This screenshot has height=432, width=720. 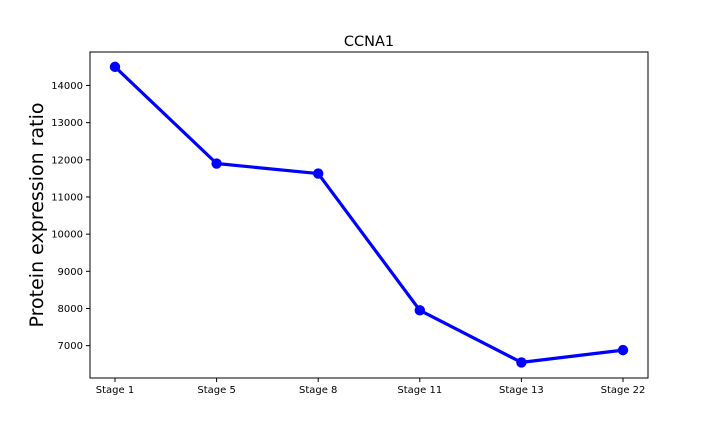 I want to click on y-tick-label: 7000, so click(x=70, y=346).